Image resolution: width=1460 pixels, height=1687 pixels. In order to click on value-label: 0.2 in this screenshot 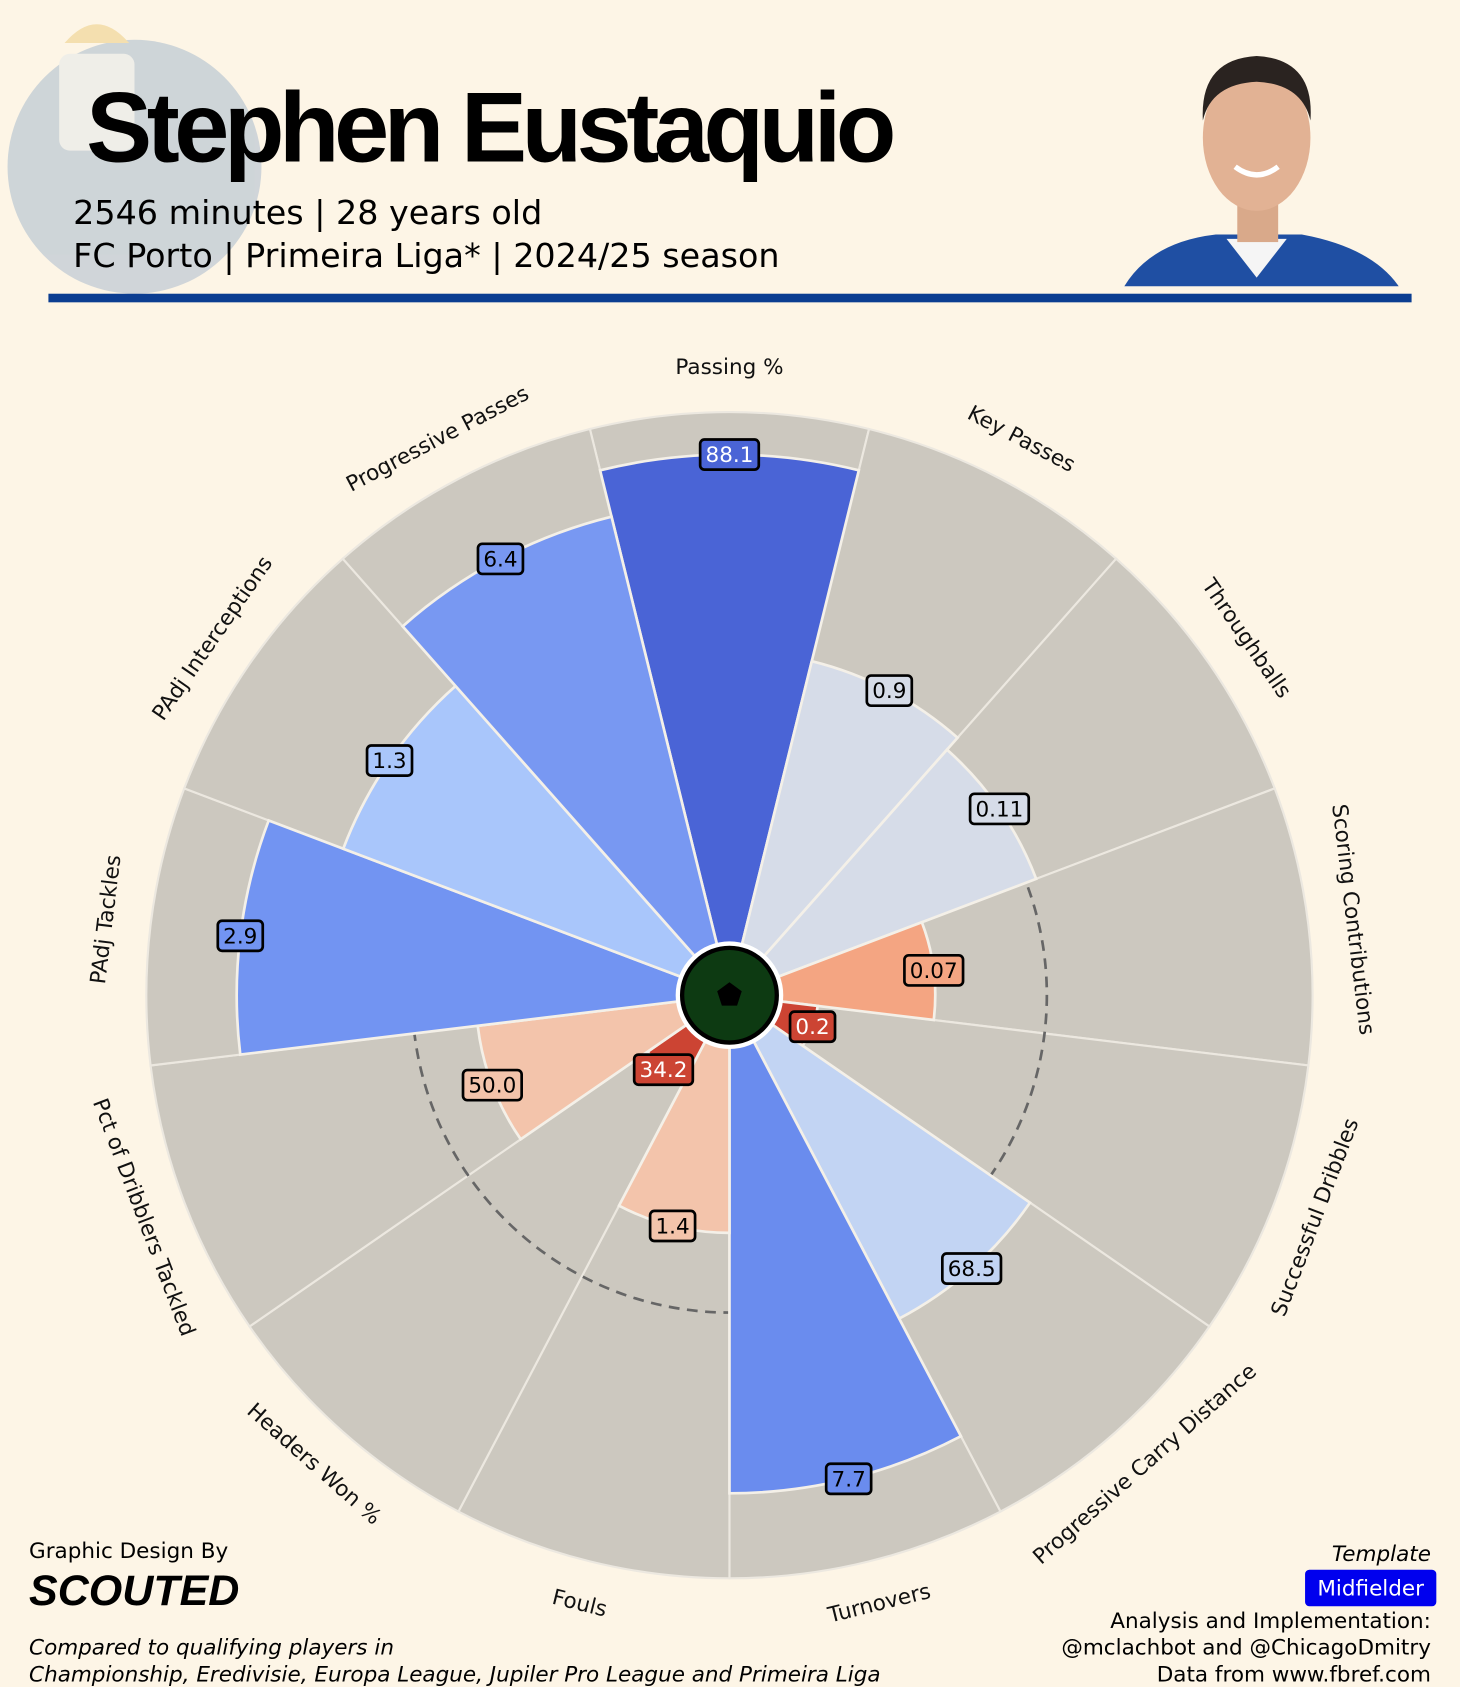, I will do `click(812, 1027)`.